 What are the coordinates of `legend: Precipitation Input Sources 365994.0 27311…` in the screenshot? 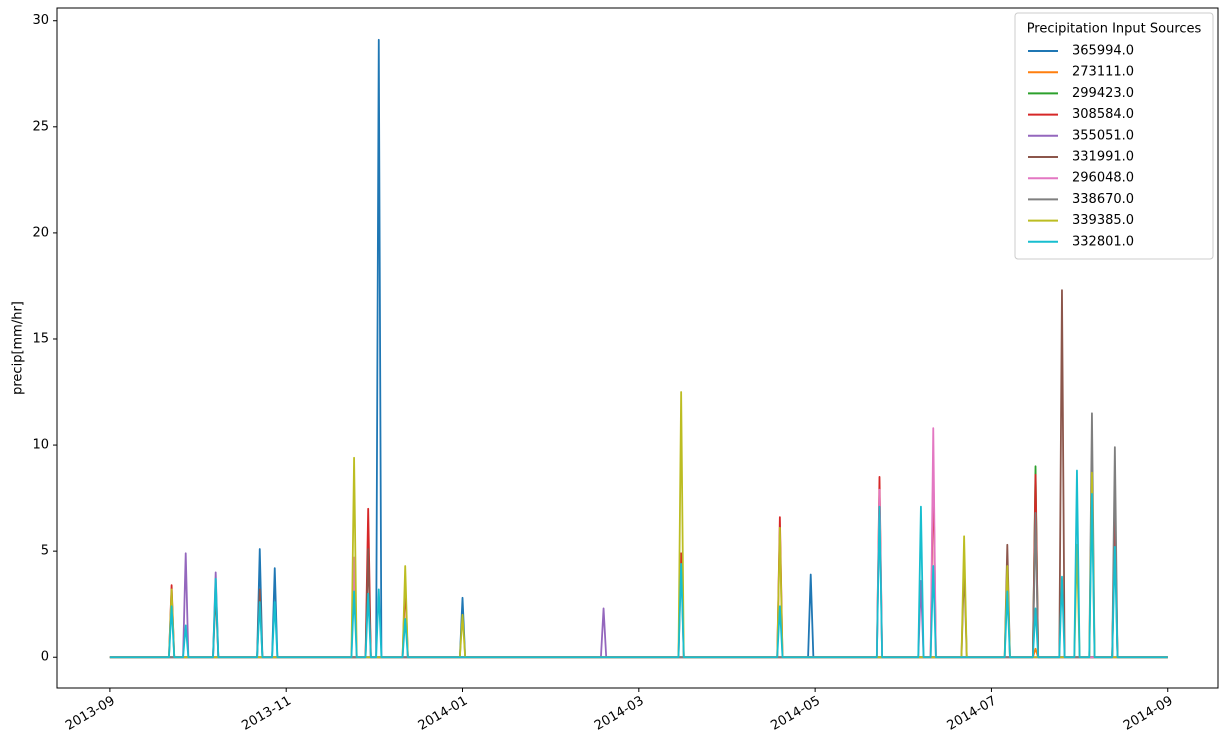 It's located at (1114, 136).